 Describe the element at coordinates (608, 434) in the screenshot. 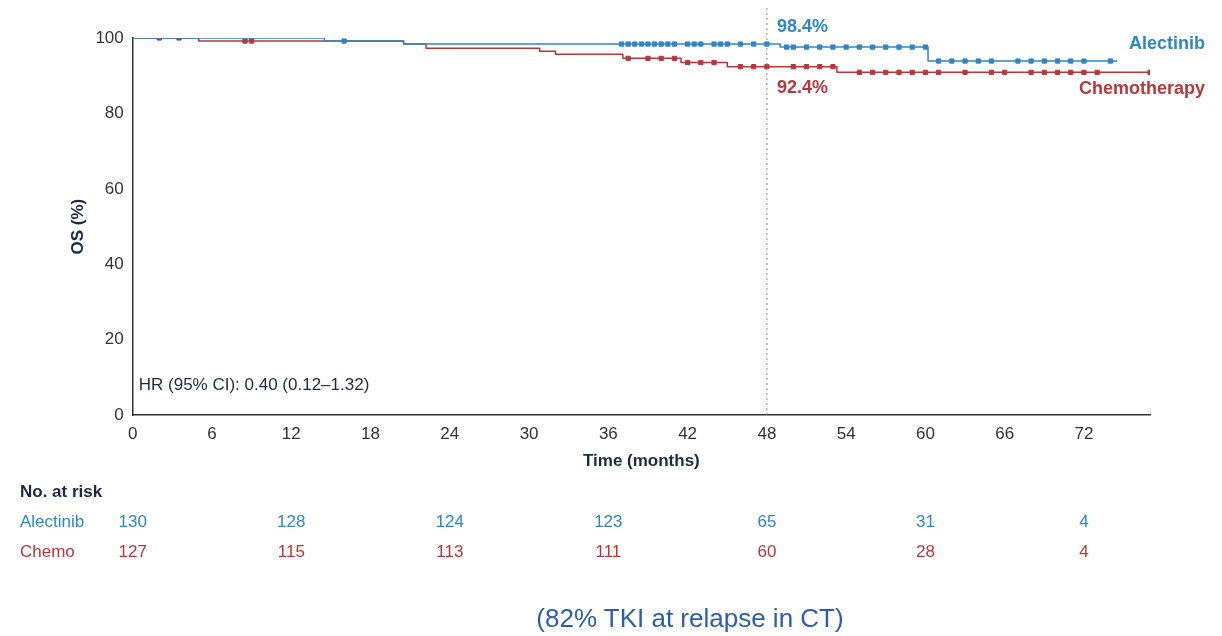

I see `x-tick-label: 36` at that location.